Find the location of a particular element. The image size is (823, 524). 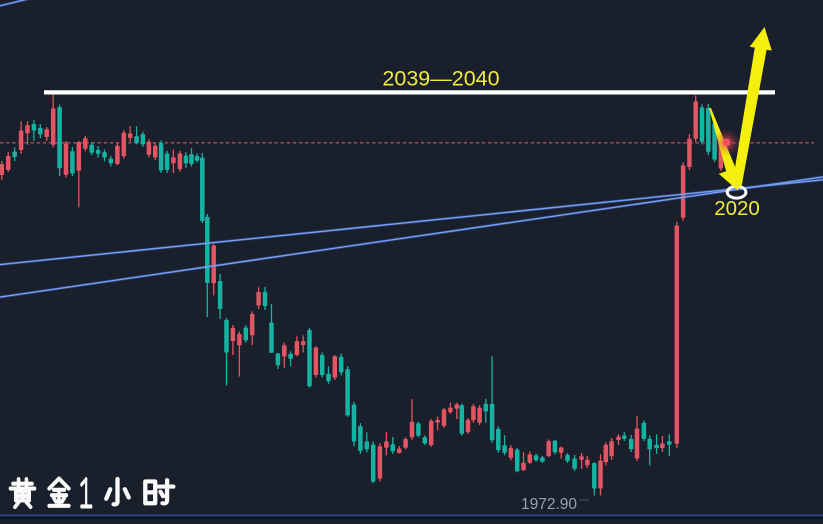

svg-text: 1972.90 is located at coordinates (549, 504).